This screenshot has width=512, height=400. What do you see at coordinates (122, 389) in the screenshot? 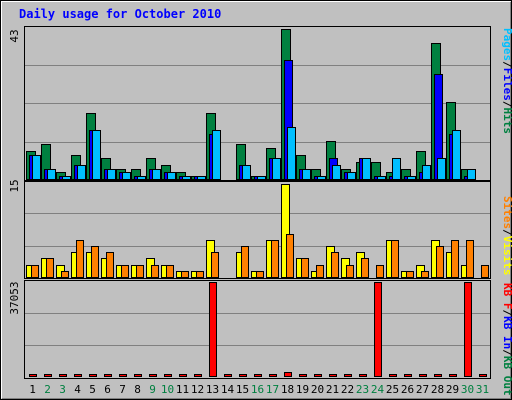
I see `day-label: 7` at bounding box center [122, 389].